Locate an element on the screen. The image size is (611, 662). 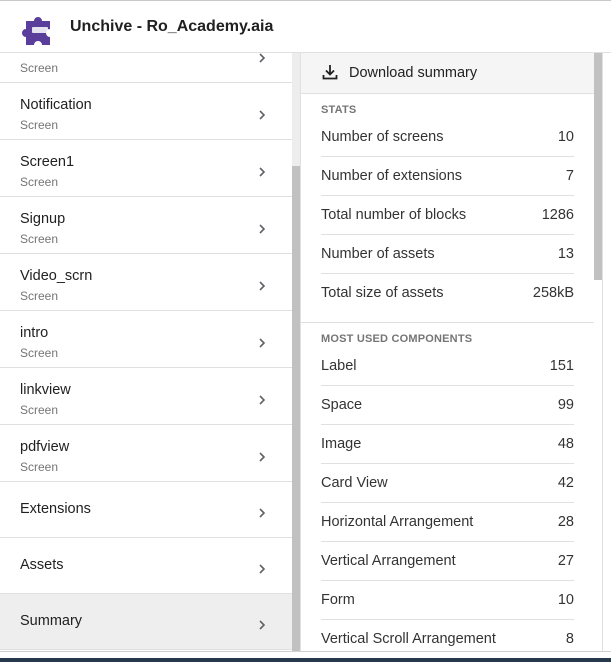
row-label: Vertical Scroll Arrangement is located at coordinates (408, 639).